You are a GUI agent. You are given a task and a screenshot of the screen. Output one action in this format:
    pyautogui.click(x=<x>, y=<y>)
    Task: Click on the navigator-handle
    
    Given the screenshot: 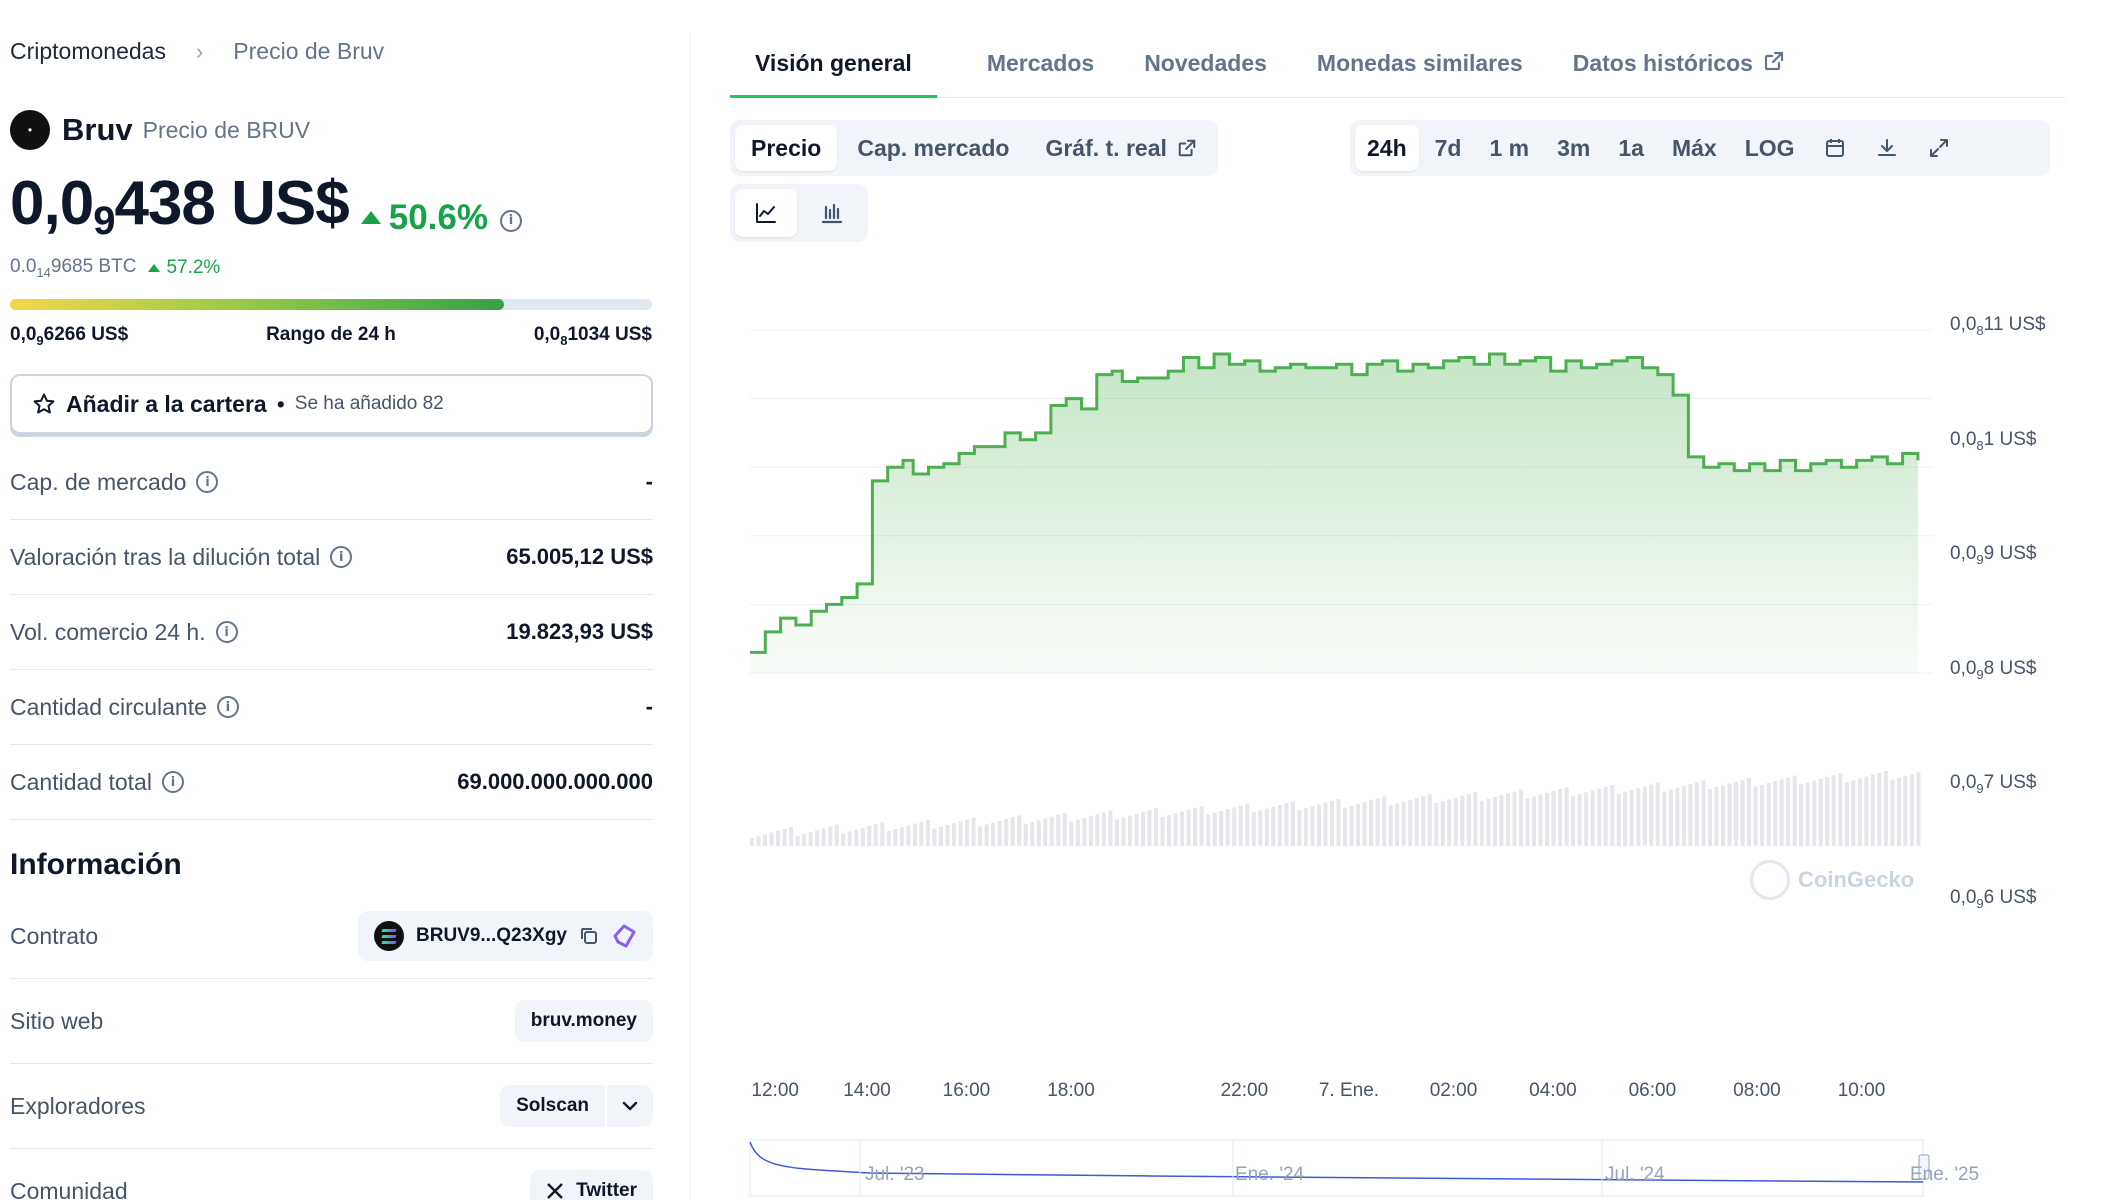 What is the action you would take?
    pyautogui.click(x=1924, y=1167)
    